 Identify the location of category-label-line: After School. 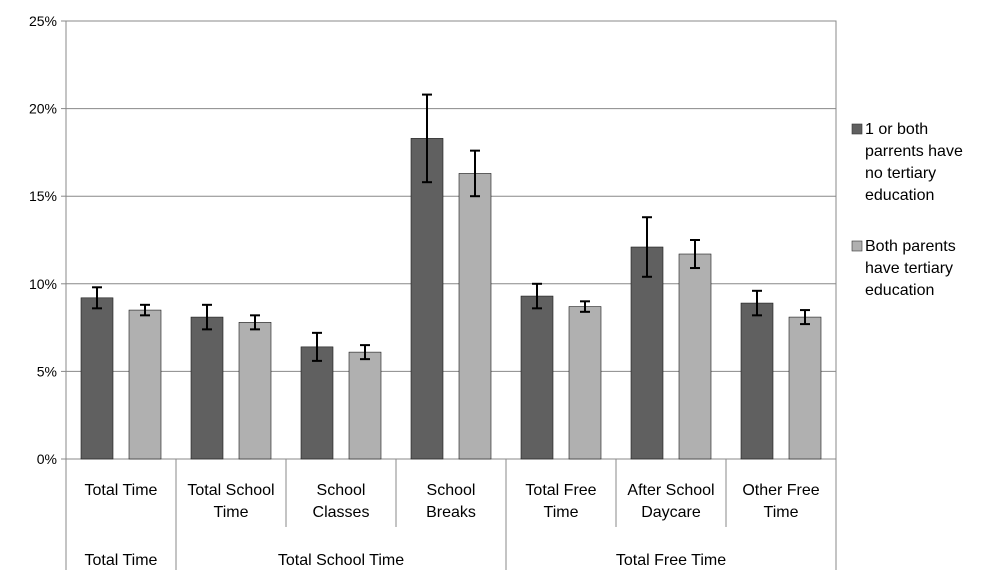
(670, 490).